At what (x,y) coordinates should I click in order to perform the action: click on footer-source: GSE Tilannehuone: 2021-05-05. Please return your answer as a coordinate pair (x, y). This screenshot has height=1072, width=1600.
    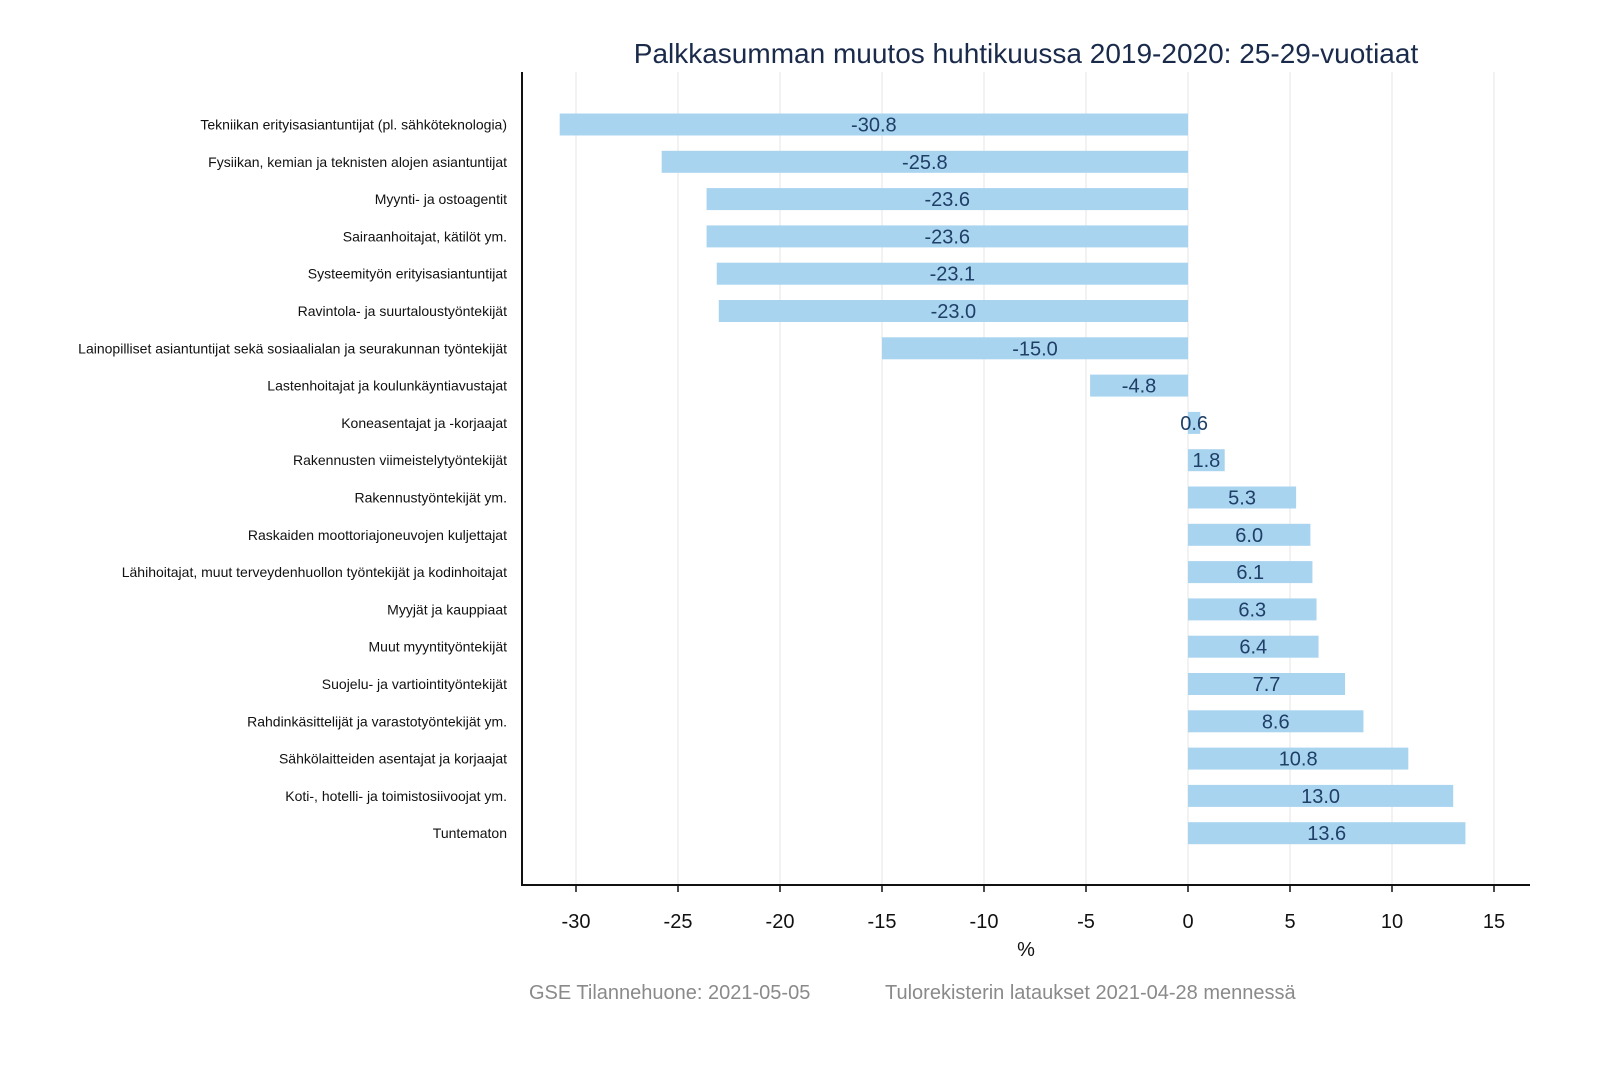
    Looking at the image, I should click on (669, 993).